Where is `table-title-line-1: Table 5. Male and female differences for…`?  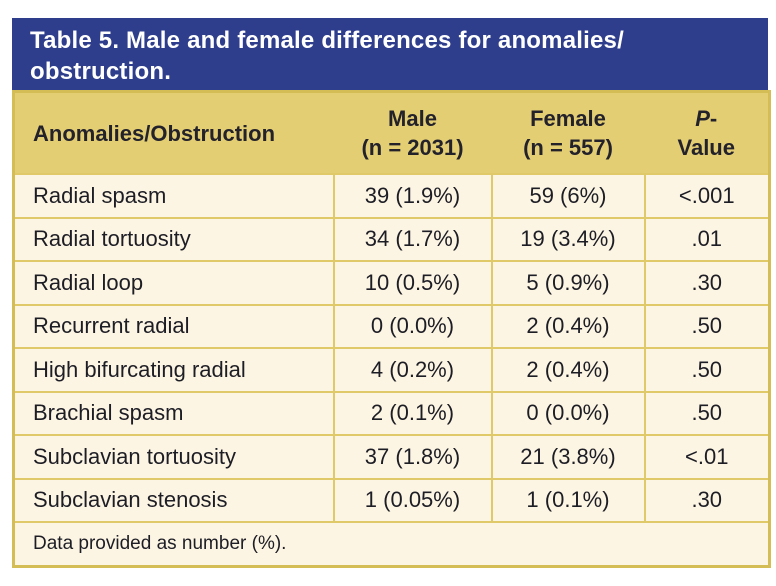
table-title-line-1: Table 5. Male and female differences for… is located at coordinates (327, 40).